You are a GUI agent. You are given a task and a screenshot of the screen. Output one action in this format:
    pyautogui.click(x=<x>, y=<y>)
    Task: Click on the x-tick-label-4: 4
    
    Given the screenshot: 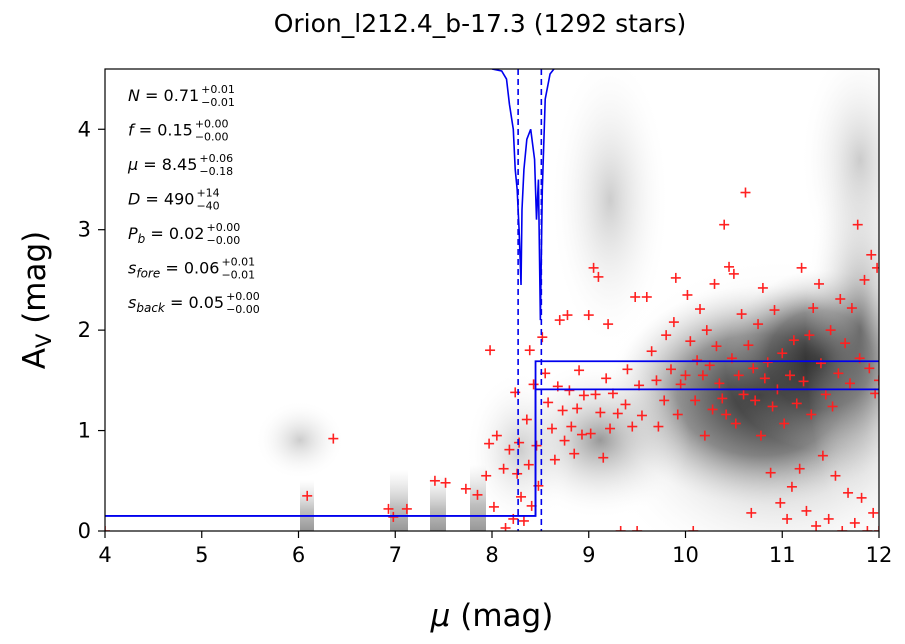 What is the action you would take?
    pyautogui.click(x=104, y=555)
    